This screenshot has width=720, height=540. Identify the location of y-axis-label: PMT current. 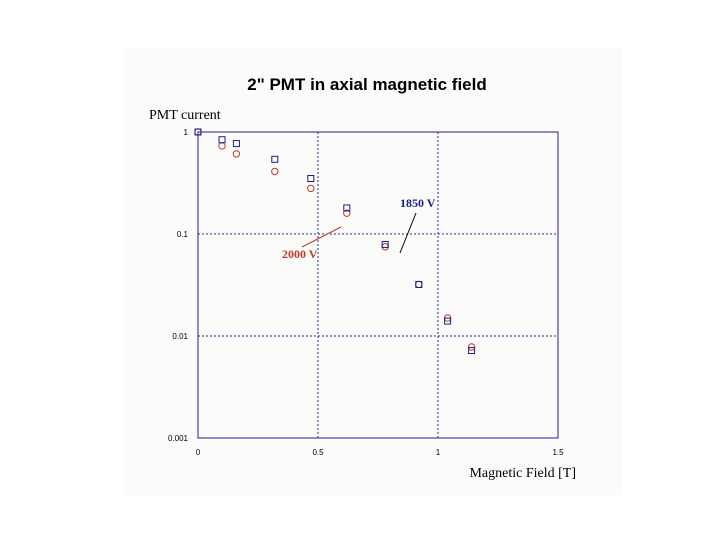
(185, 115).